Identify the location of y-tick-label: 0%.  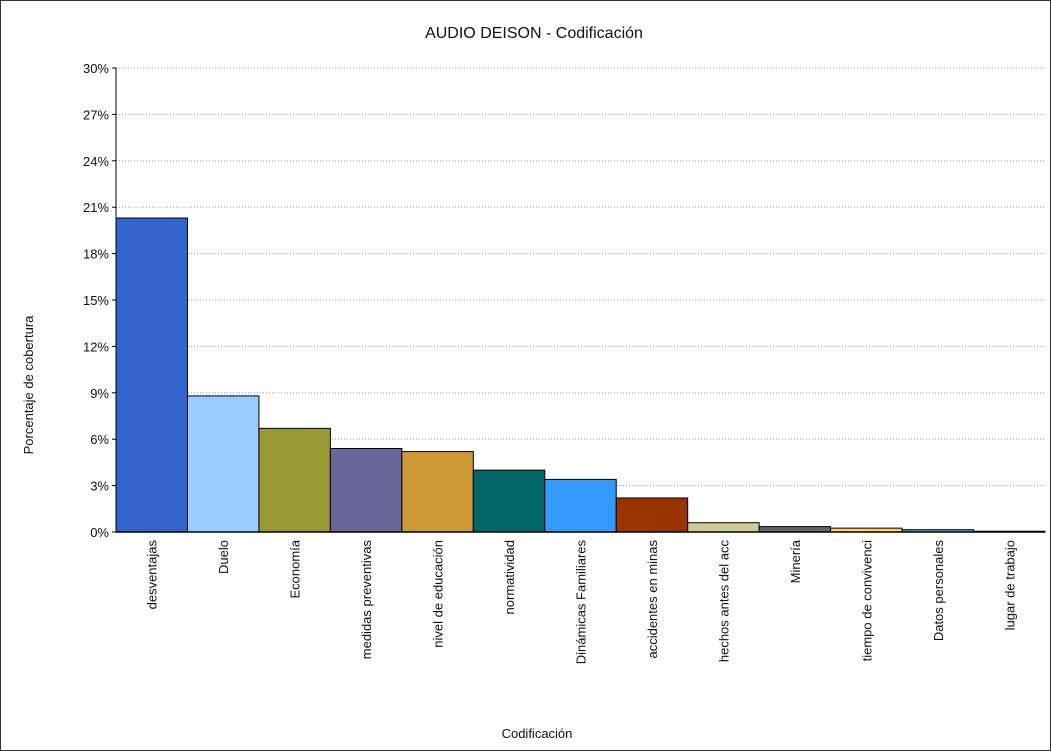
(99, 532).